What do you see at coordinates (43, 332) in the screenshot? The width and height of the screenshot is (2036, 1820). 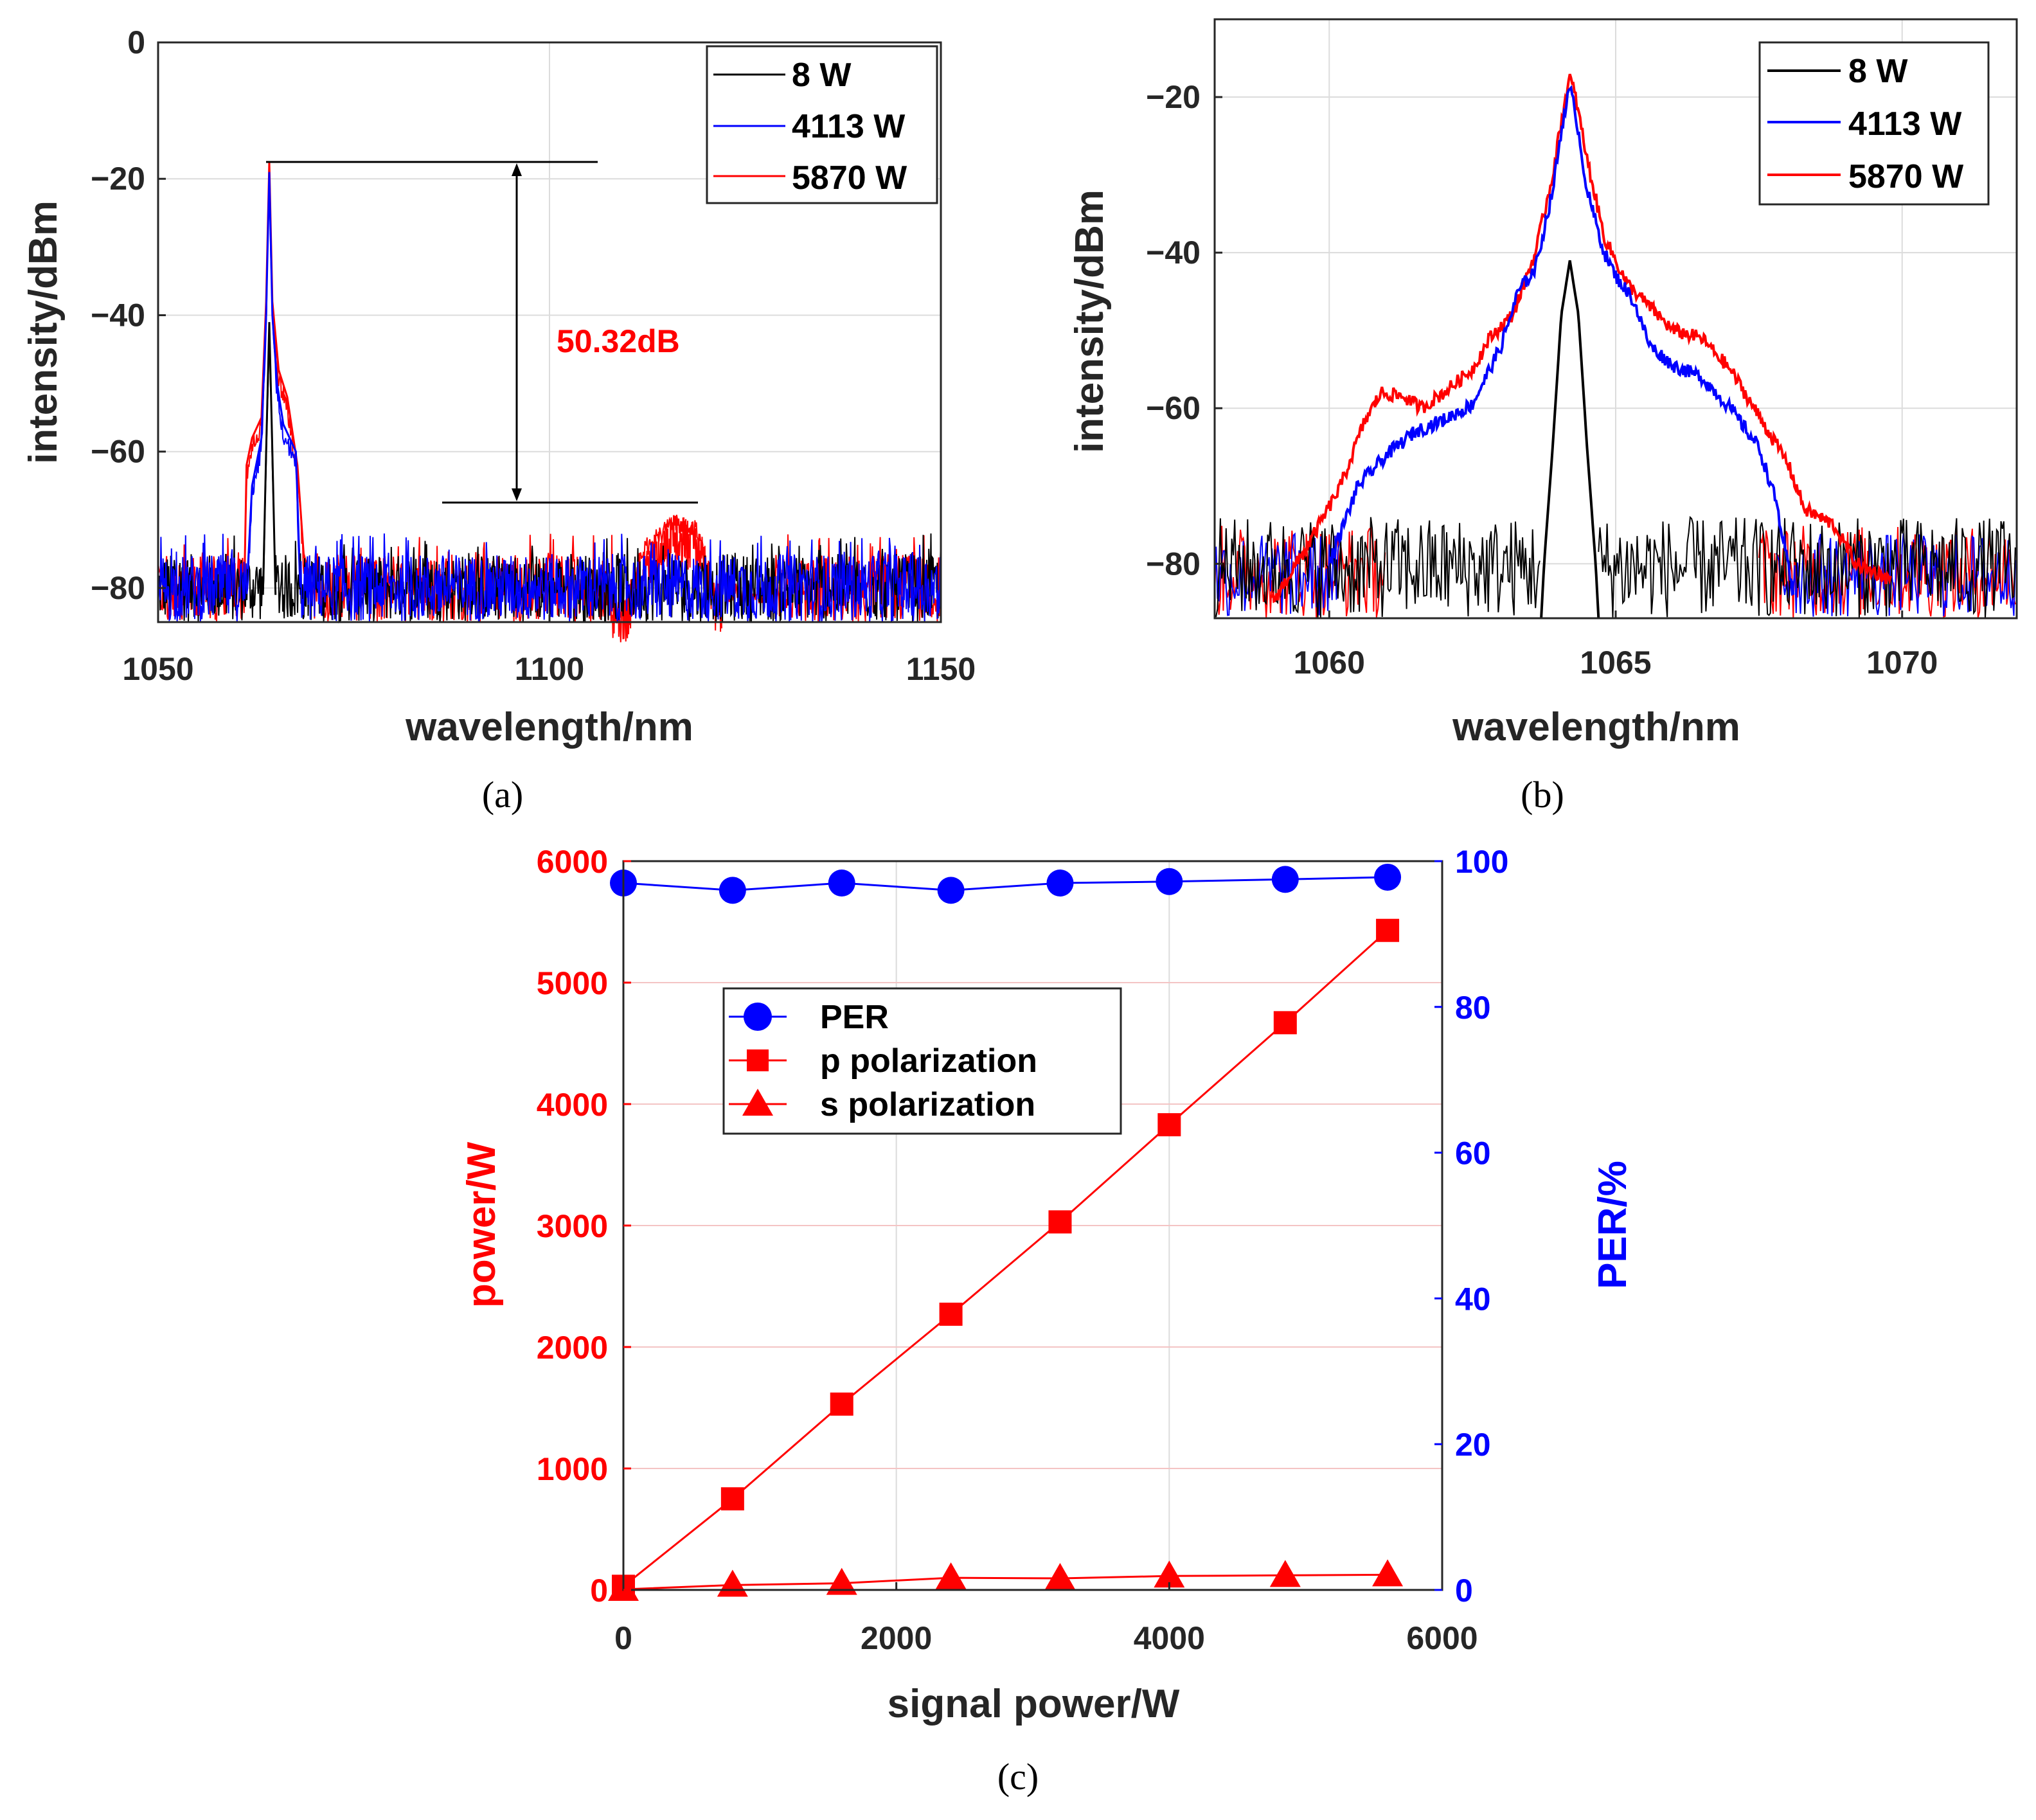 I see `panel-a-y-axis-label: intensity/dBm` at bounding box center [43, 332].